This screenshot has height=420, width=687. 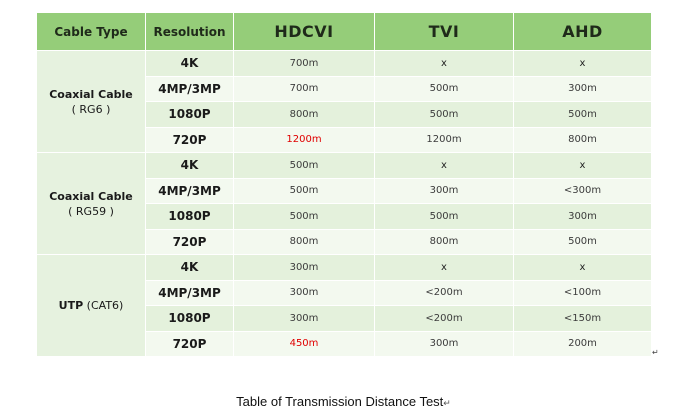 What do you see at coordinates (444, 241) in the screenshot?
I see `tvi-distance-cell: 800m` at bounding box center [444, 241].